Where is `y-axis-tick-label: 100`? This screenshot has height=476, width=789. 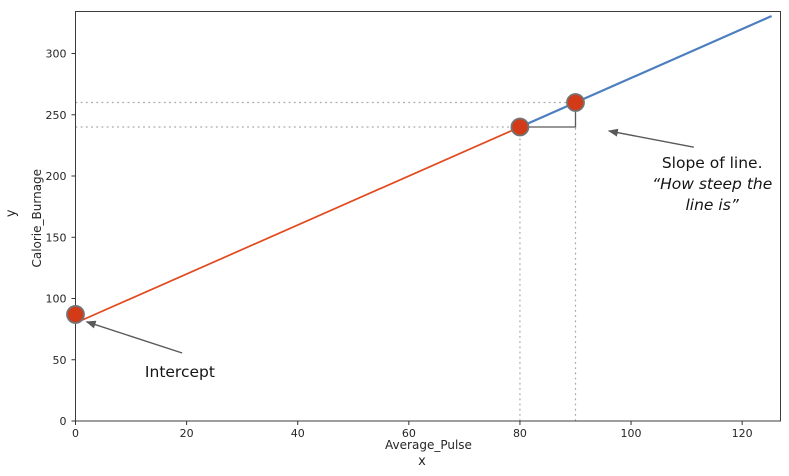
y-axis-tick-label: 100 is located at coordinates (56, 299).